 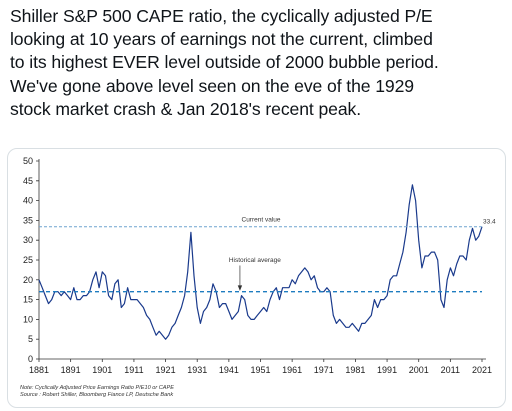 I want to click on x-tick-label: 2011, so click(x=450, y=370).